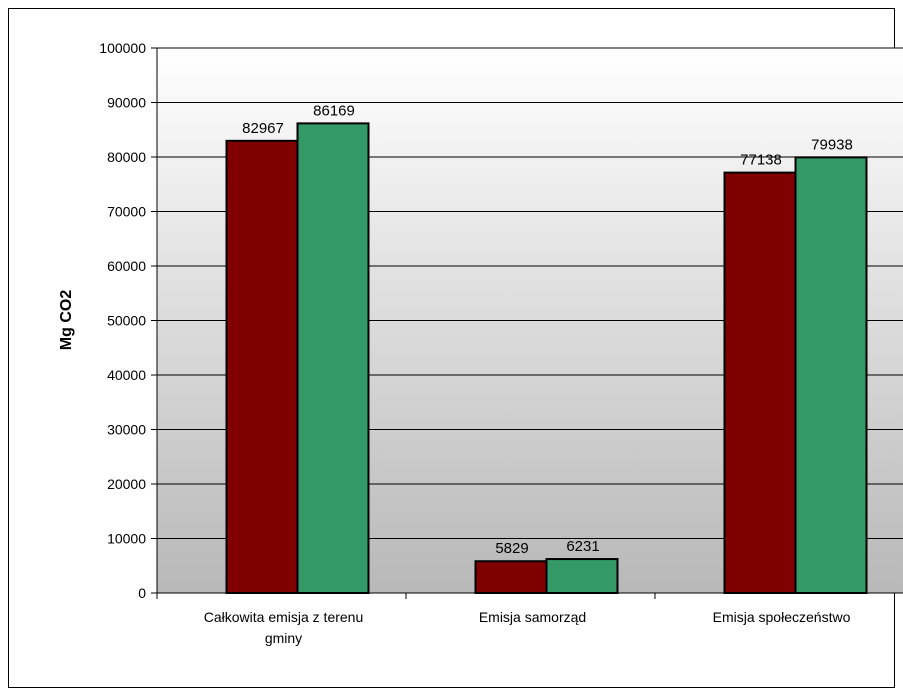 This screenshot has width=903, height=696. What do you see at coordinates (532, 617) in the screenshot?
I see `x-category-label: Emisja samorząd` at bounding box center [532, 617].